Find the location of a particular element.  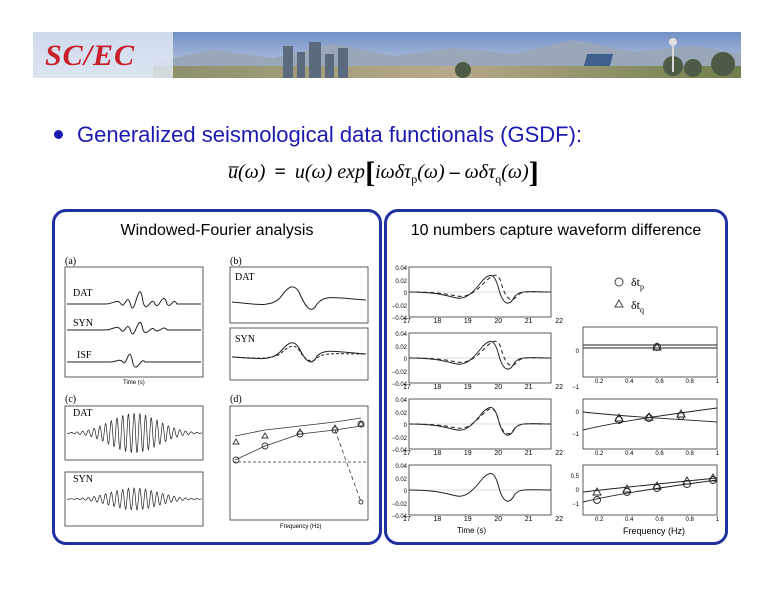

freq-yticks-3: 0.5 0 −1 is located at coordinates (572, 491).